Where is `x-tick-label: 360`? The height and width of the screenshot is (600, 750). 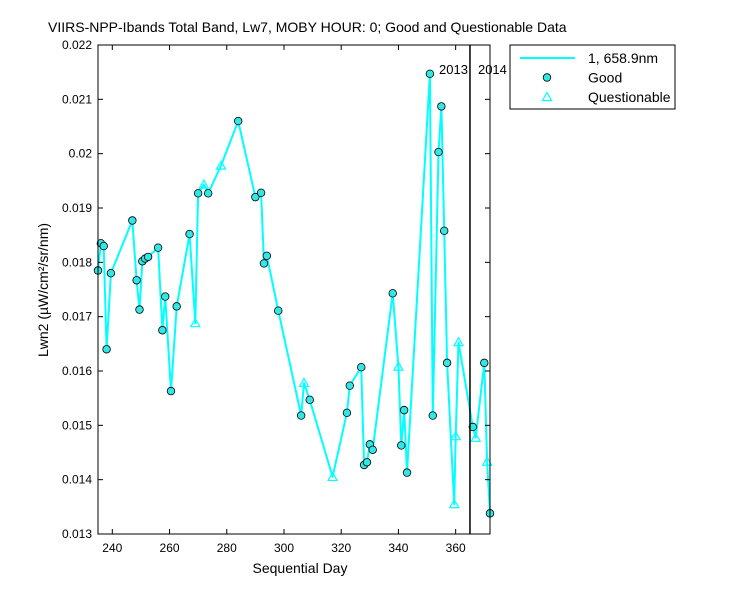
x-tick-label: 360 is located at coordinates (456, 548).